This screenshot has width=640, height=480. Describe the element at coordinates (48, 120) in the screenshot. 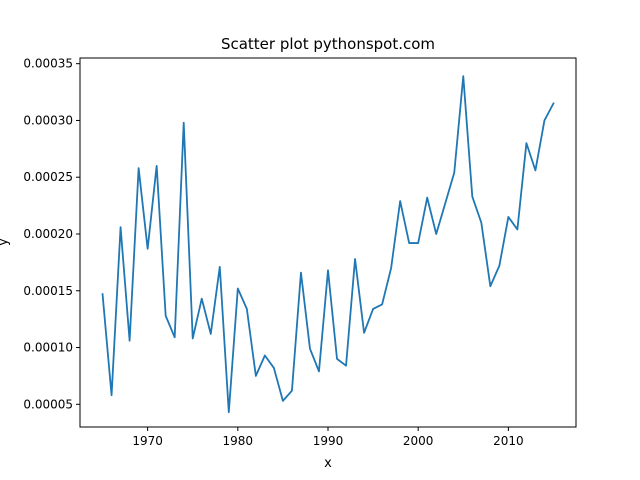

I see `y-tick-label: 0.00030` at that location.